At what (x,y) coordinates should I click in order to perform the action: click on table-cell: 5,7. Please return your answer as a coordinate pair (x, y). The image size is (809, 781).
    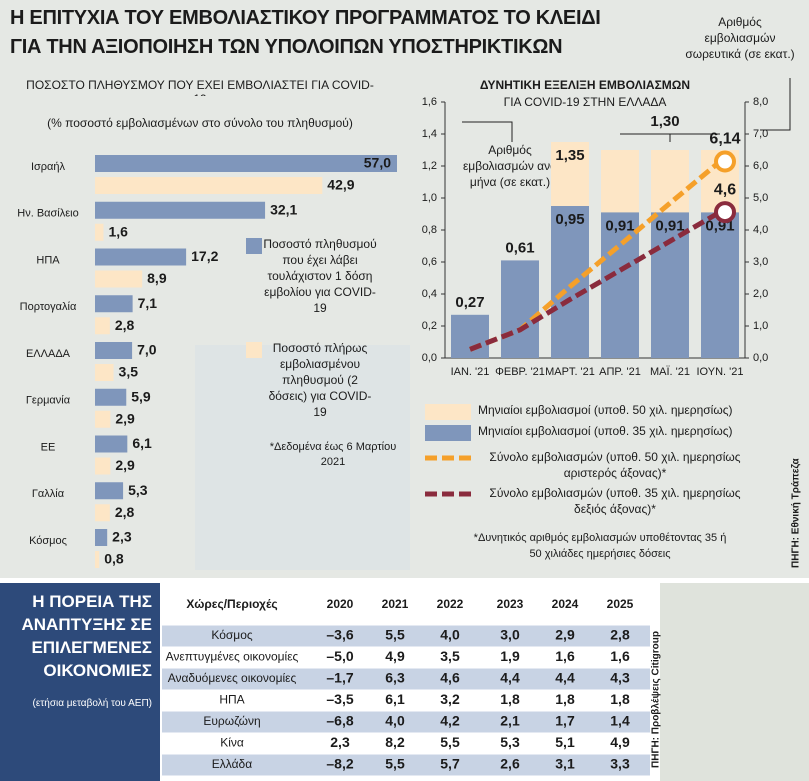
    Looking at the image, I should click on (450, 764).